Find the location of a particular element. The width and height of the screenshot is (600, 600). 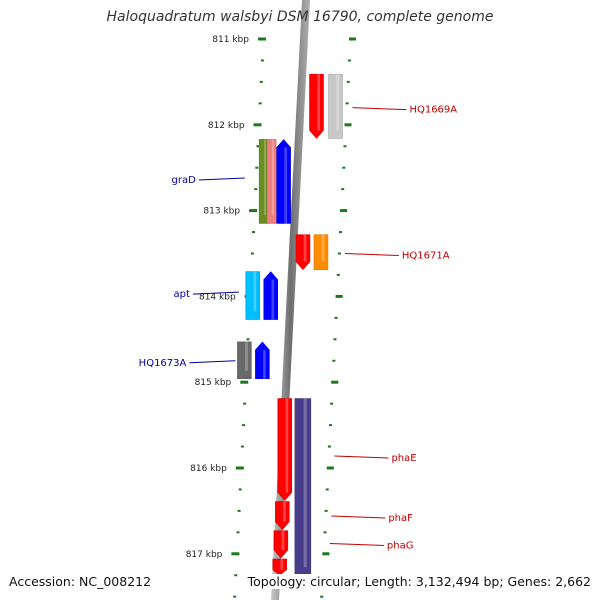

gene-feature-graD-c is located at coordinates (283, 181).